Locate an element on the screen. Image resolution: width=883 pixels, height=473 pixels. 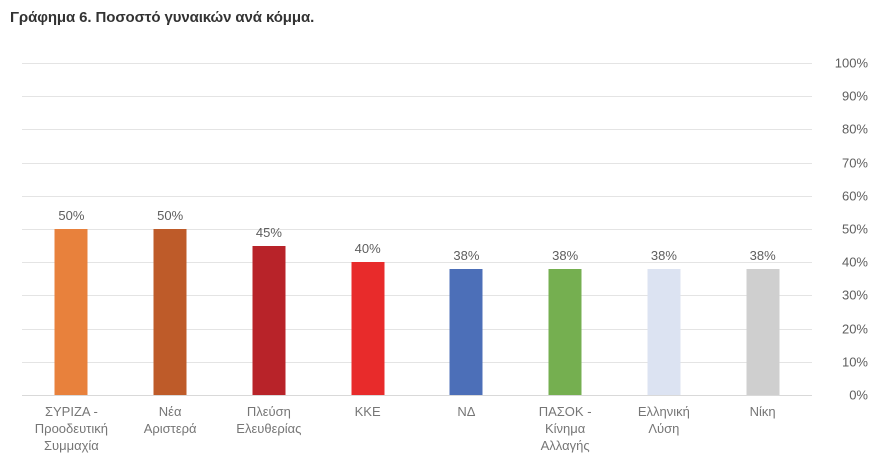
x-axis-tick-line: ΚΚΕ is located at coordinates (367, 411).